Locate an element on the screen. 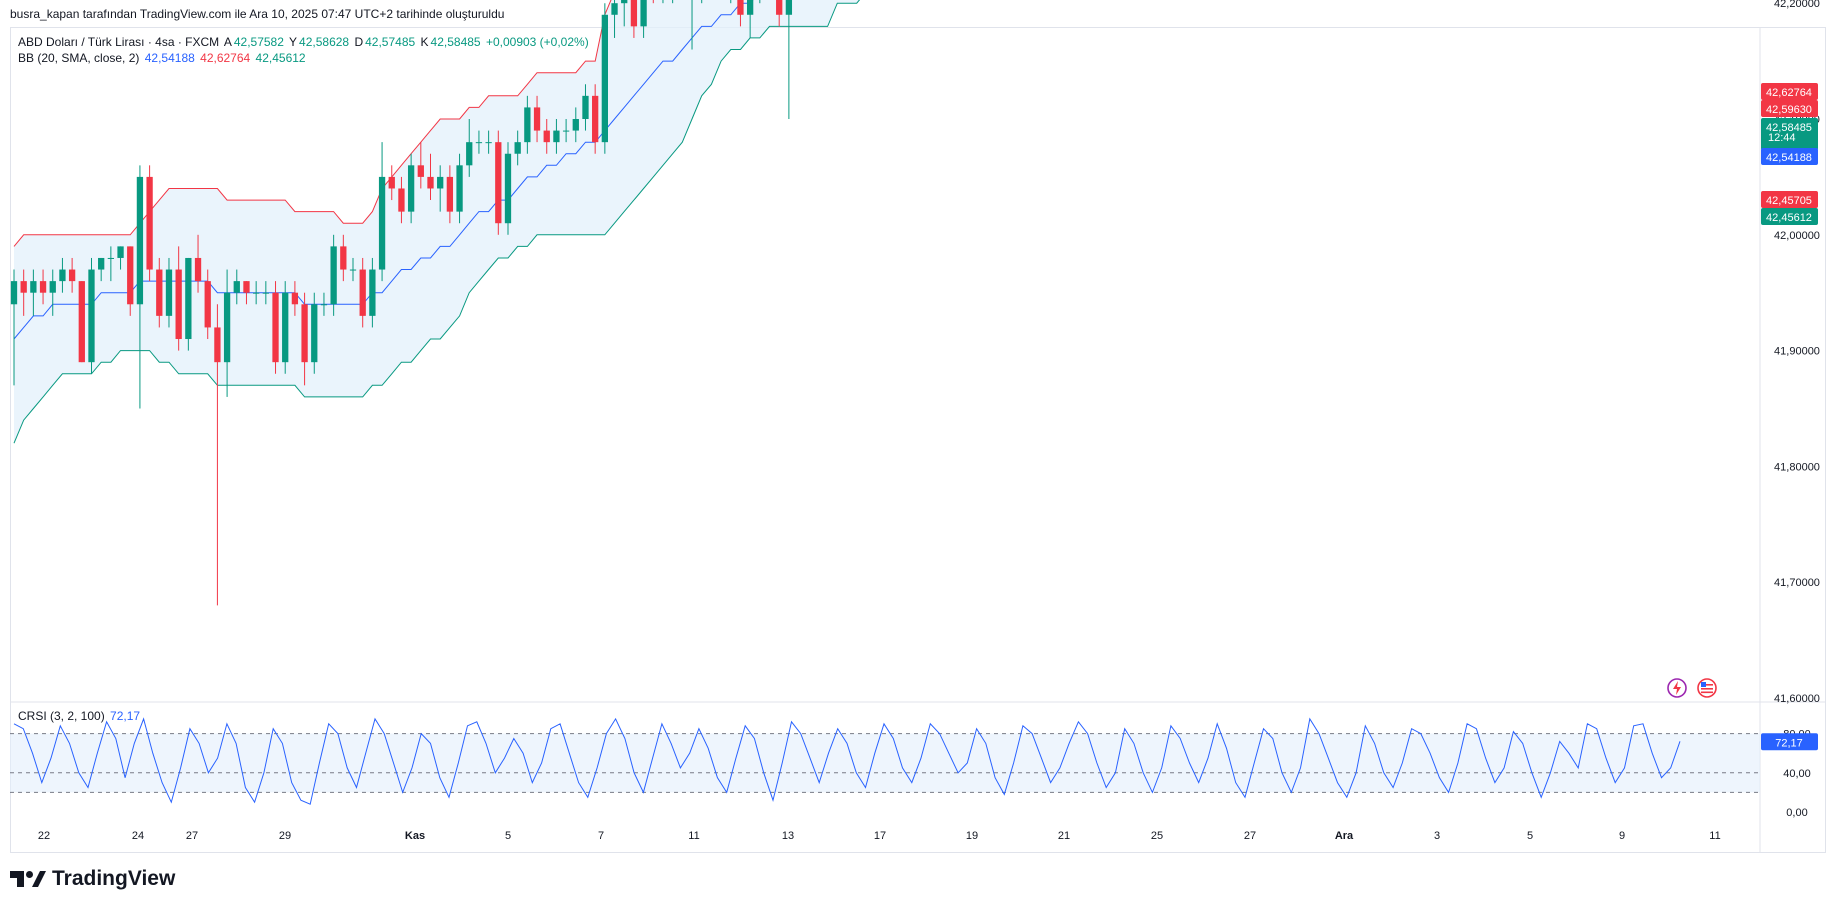 The image size is (1835, 909). bb-upper-value: 42,62764 is located at coordinates (225, 58).